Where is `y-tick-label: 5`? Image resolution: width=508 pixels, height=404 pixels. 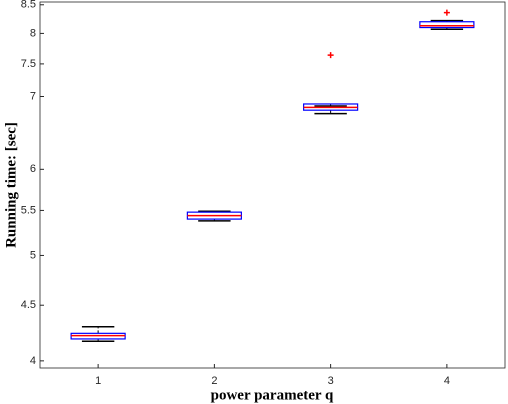
y-tick-label: 5 is located at coordinates (33, 255).